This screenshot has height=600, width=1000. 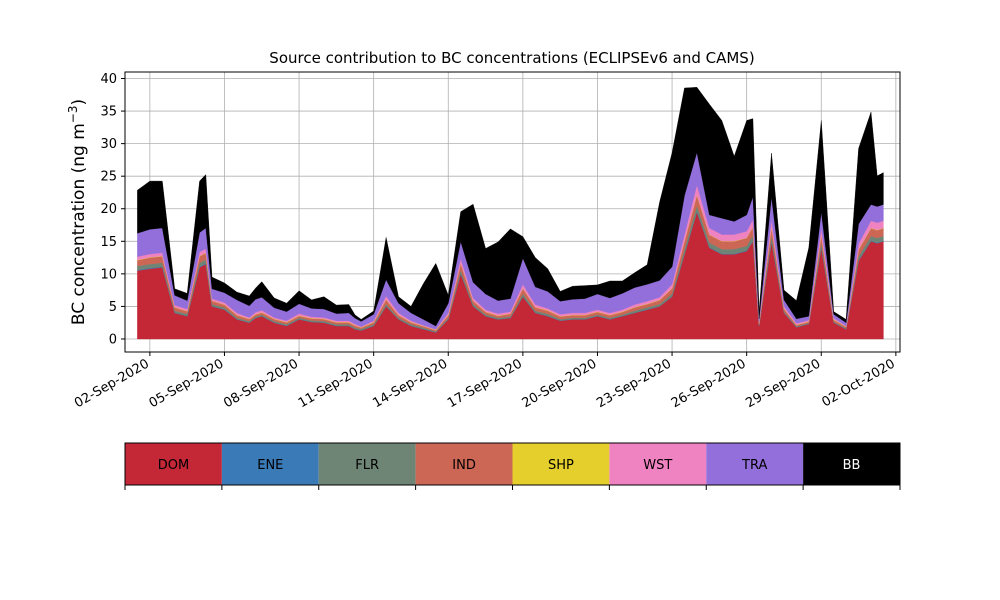 I want to click on legend-label-shp: SHP, so click(x=561, y=465).